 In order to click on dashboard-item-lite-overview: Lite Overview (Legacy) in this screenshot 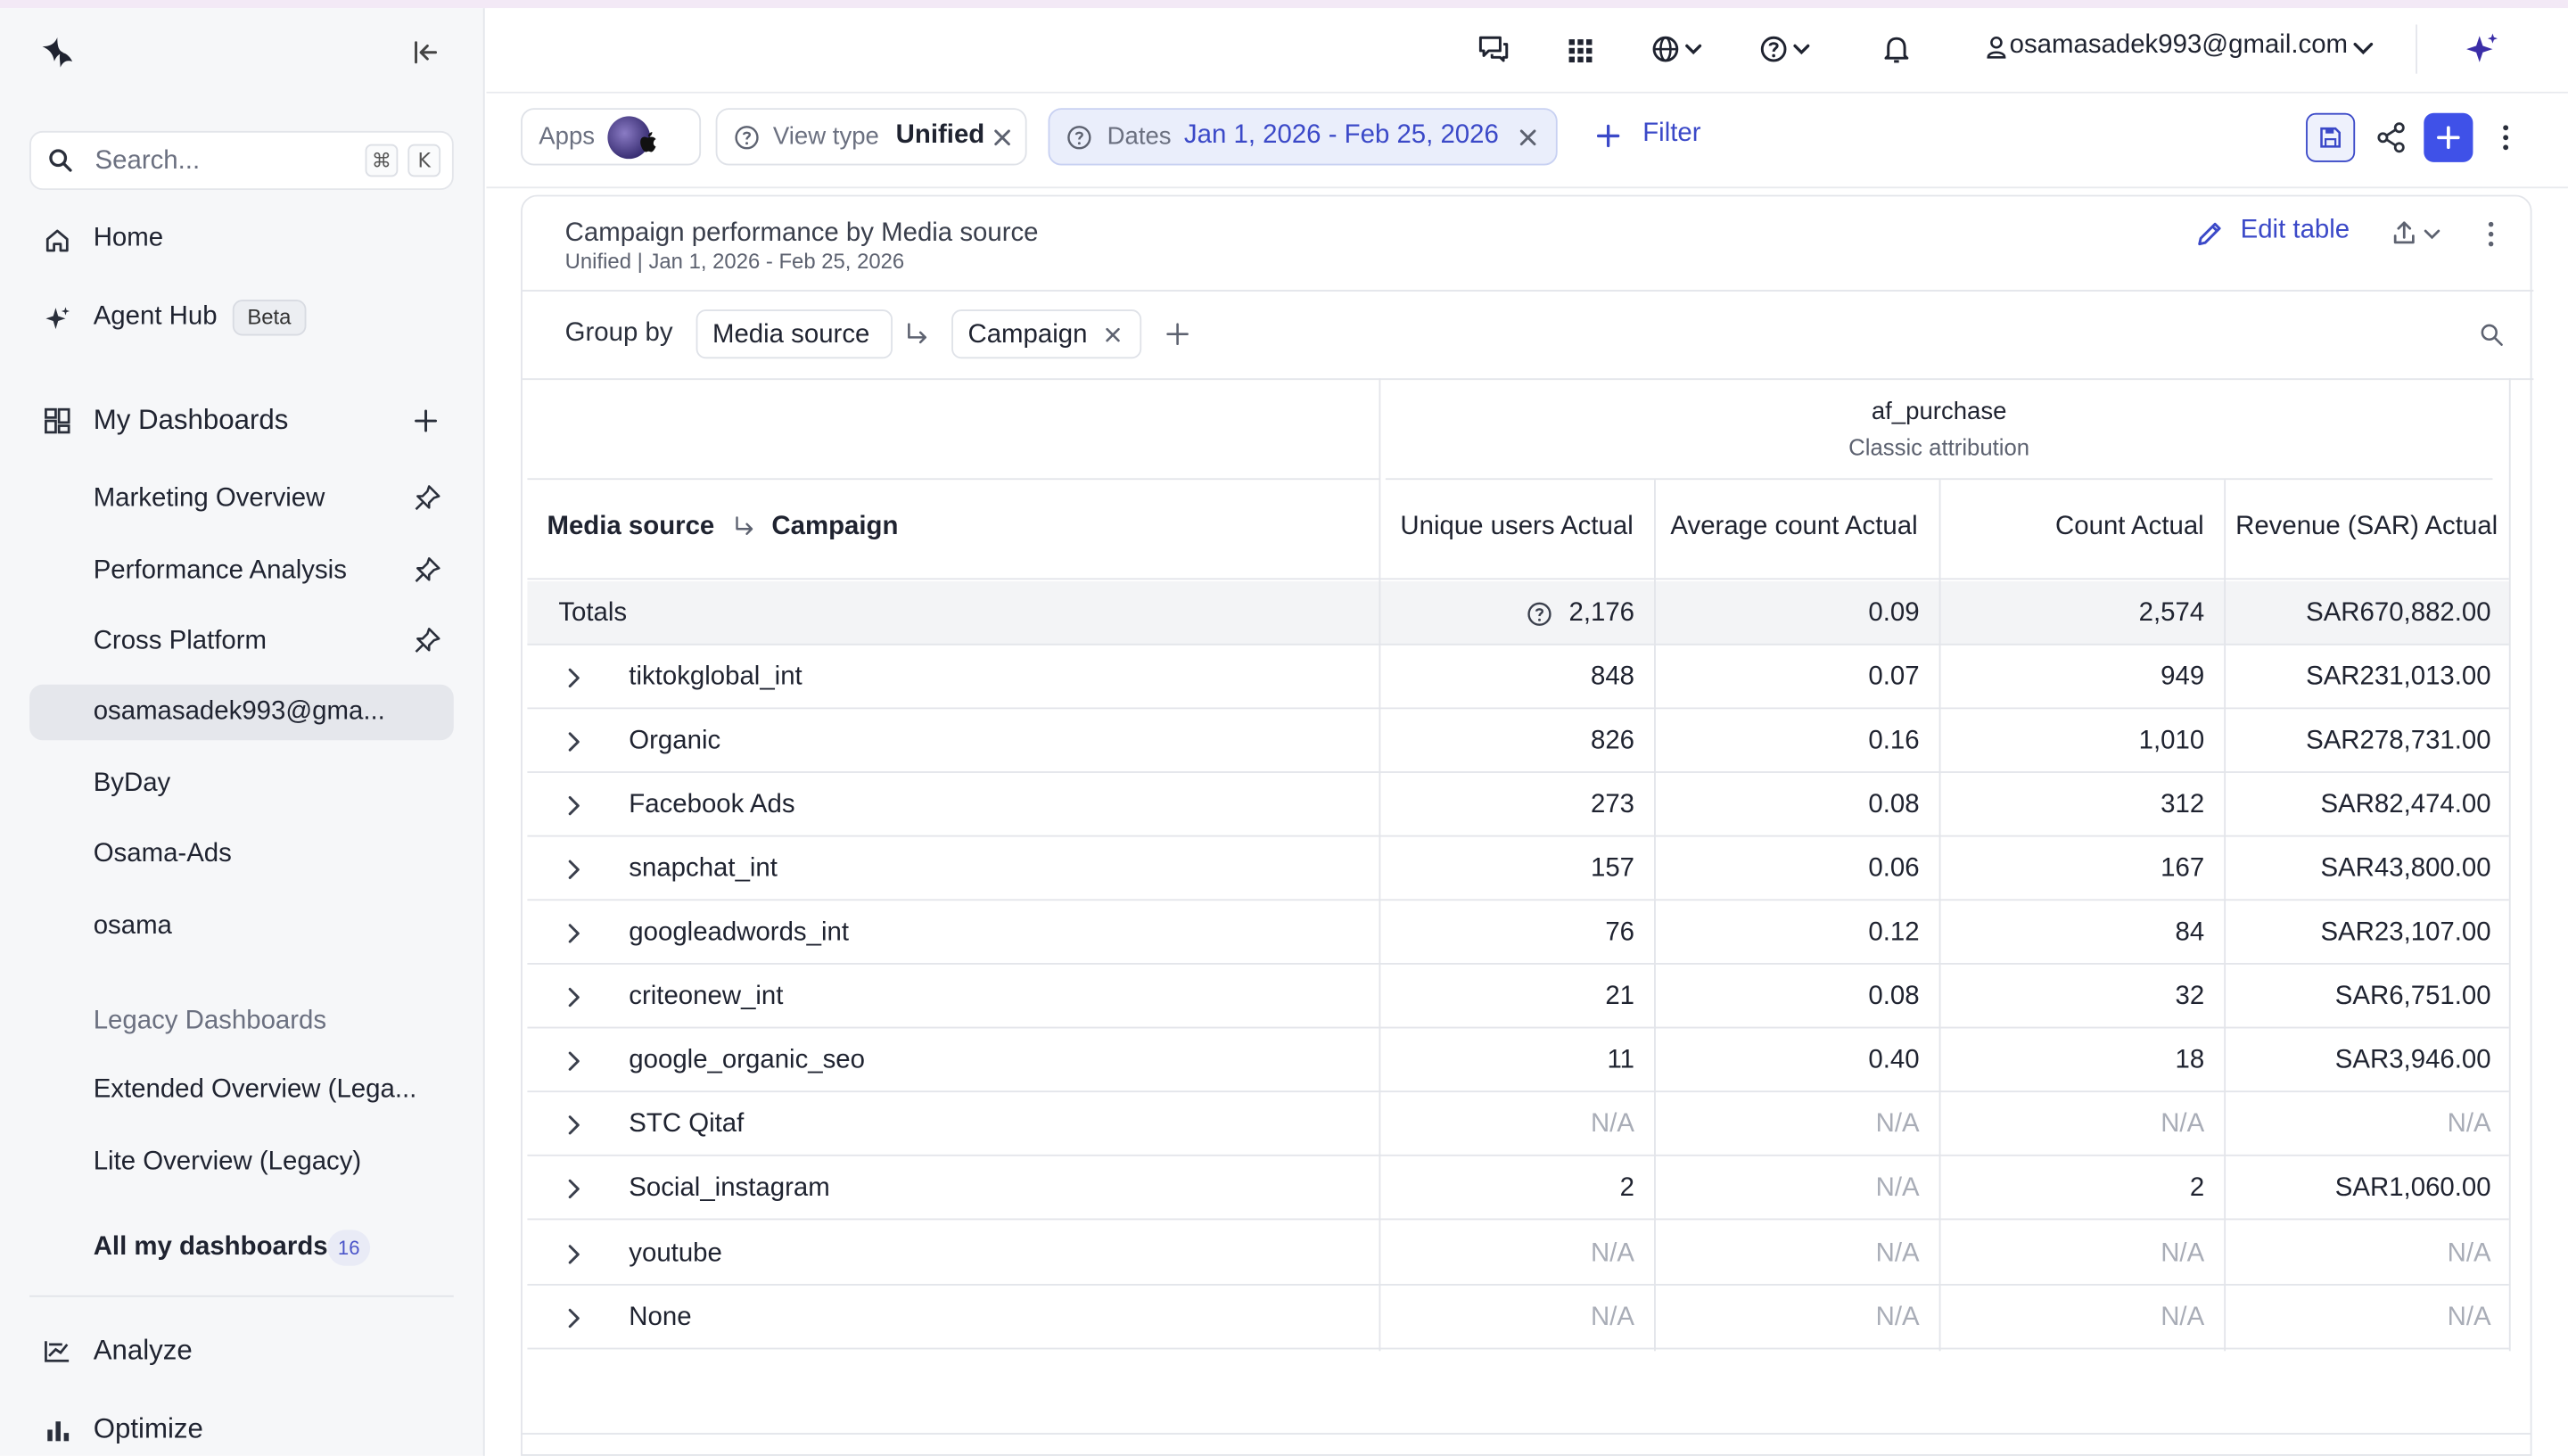, I will do `click(241, 1163)`.